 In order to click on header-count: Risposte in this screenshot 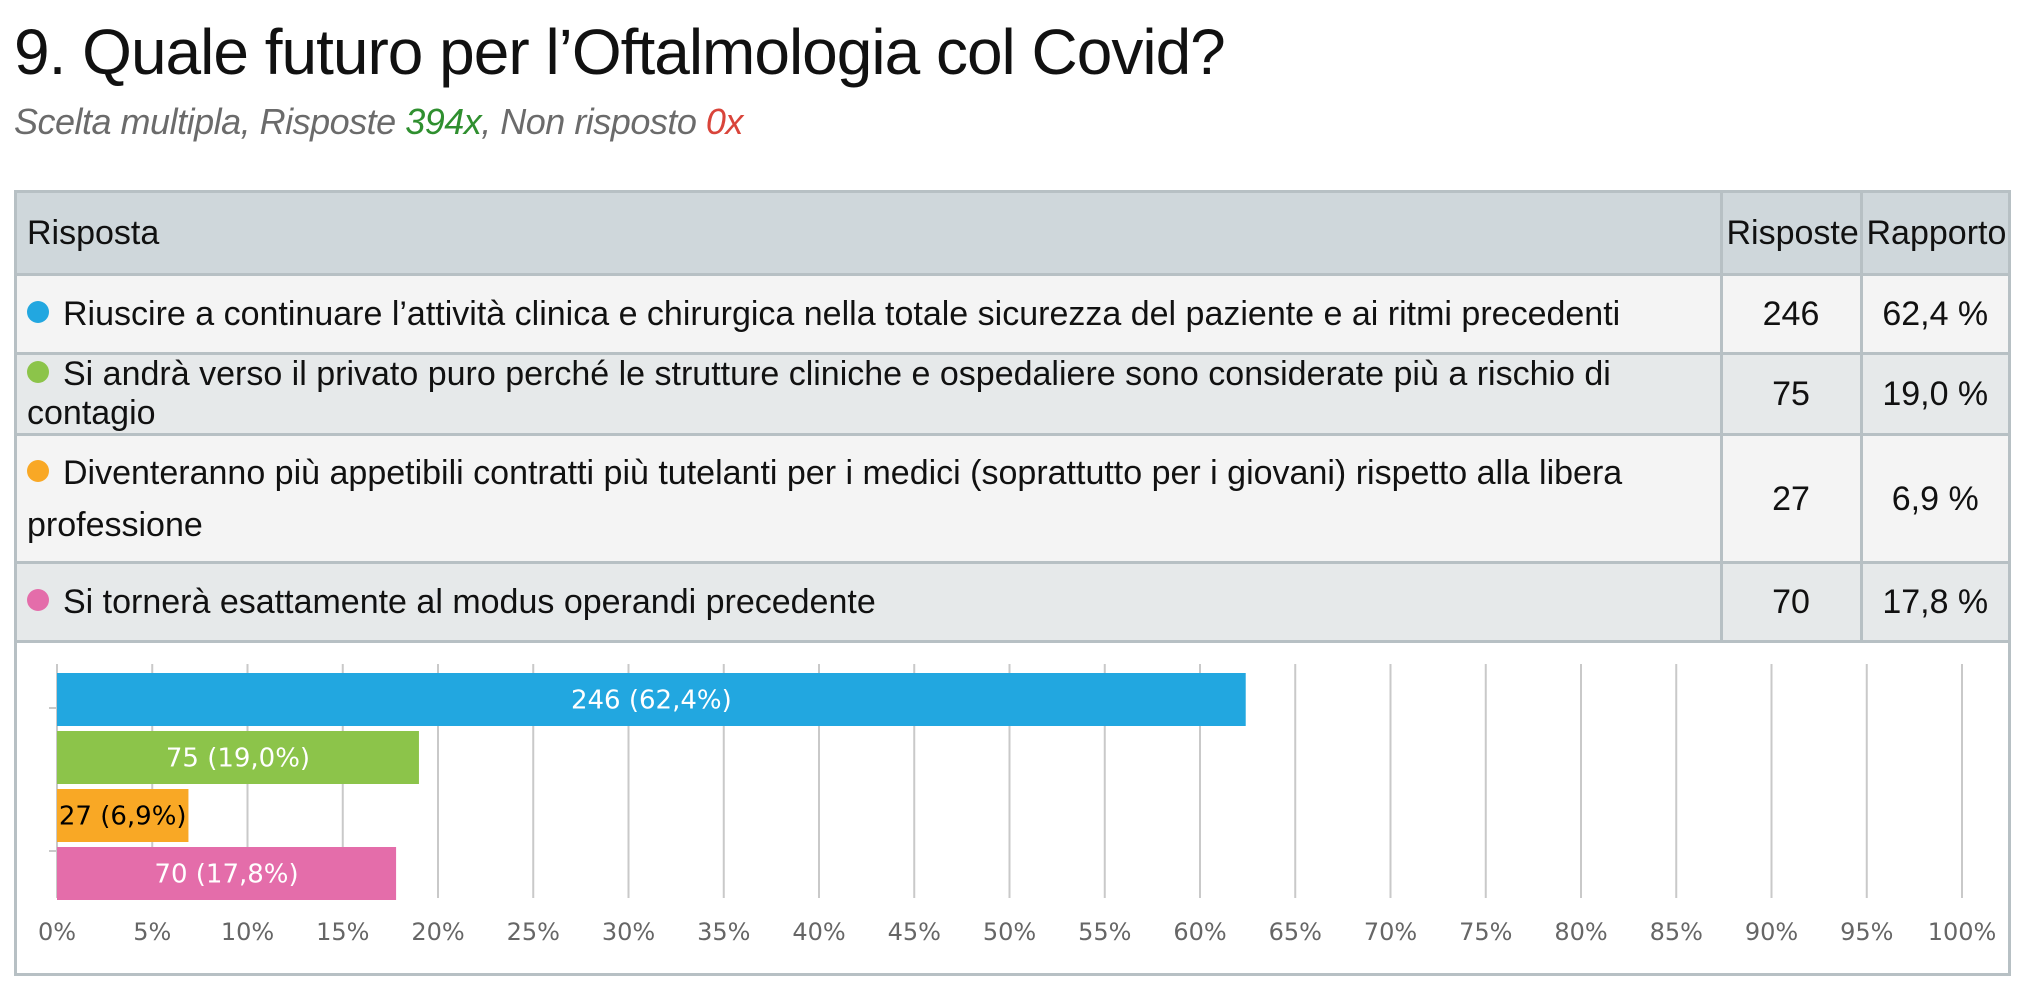, I will do `click(1791, 234)`.